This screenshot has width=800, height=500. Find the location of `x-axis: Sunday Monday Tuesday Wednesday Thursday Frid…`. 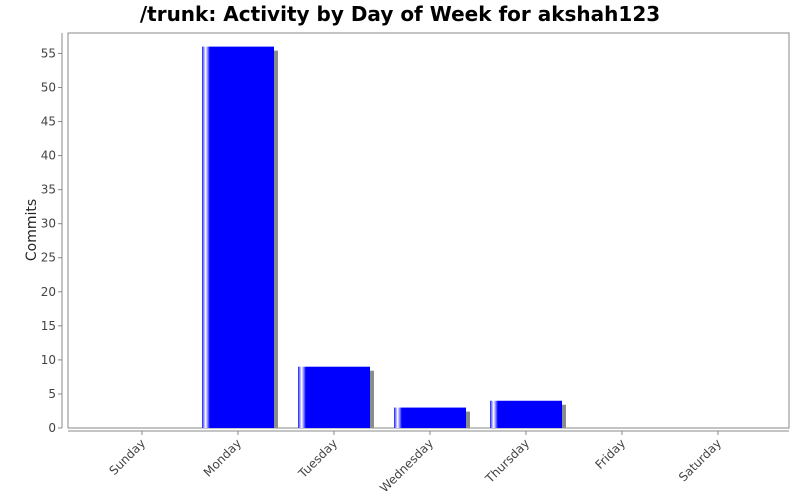

x-axis: Sunday Monday Tuesday Wednesday Thursday Frid… is located at coordinates (428, 462).